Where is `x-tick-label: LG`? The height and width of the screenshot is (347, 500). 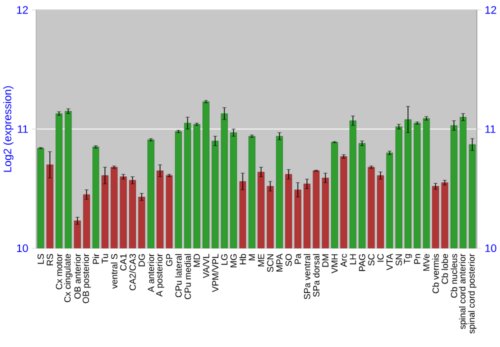
x-tick-label: LG is located at coordinates (224, 259).